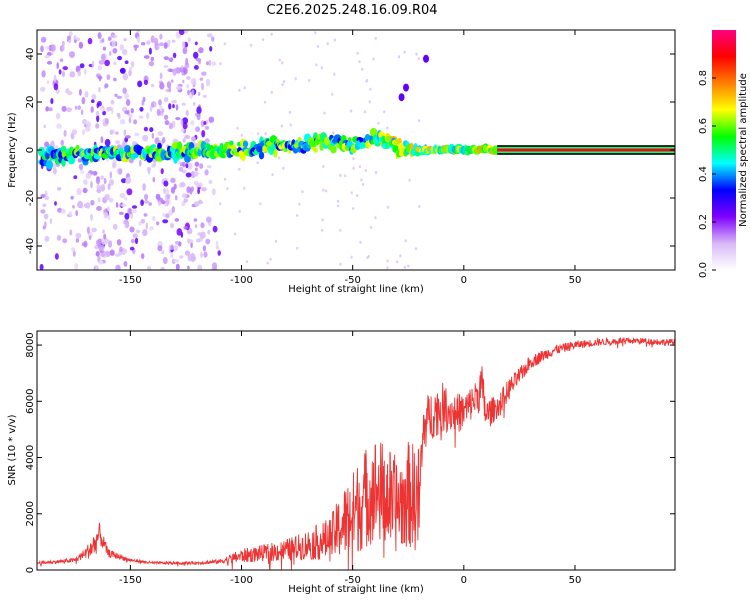 The width and height of the screenshot is (750, 604). What do you see at coordinates (575, 280) in the screenshot?
I see `spectrogram-xtick-label: 50` at bounding box center [575, 280].